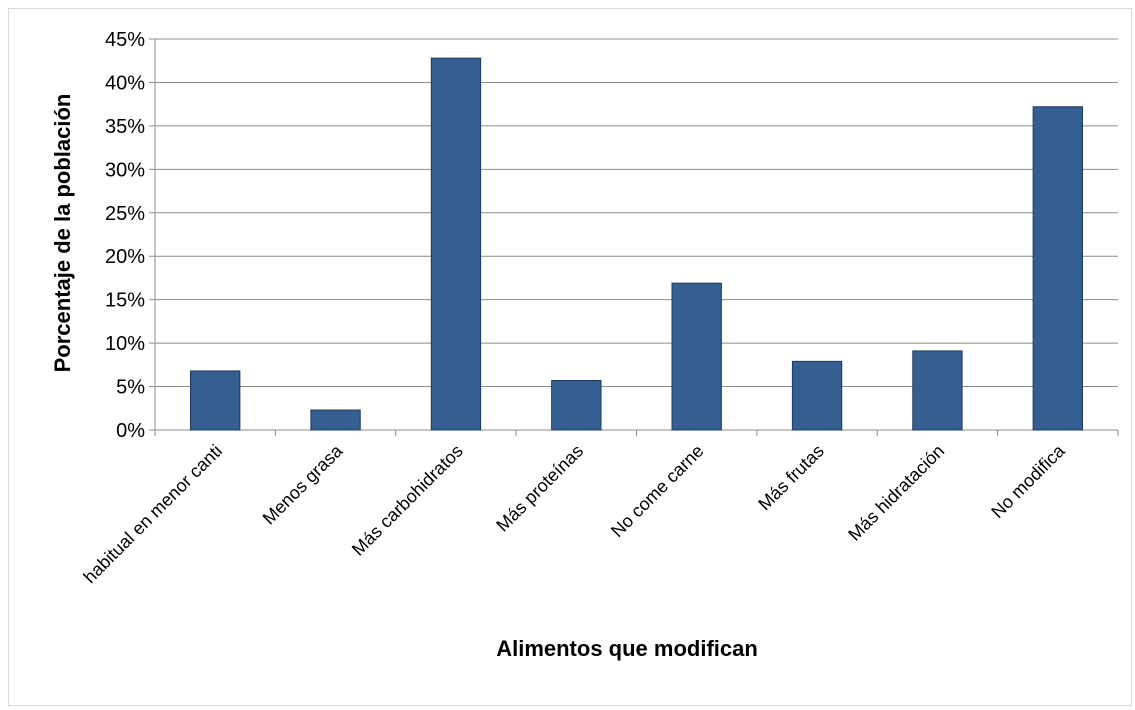  I want to click on y-tick-label: 5%, so click(130, 388).